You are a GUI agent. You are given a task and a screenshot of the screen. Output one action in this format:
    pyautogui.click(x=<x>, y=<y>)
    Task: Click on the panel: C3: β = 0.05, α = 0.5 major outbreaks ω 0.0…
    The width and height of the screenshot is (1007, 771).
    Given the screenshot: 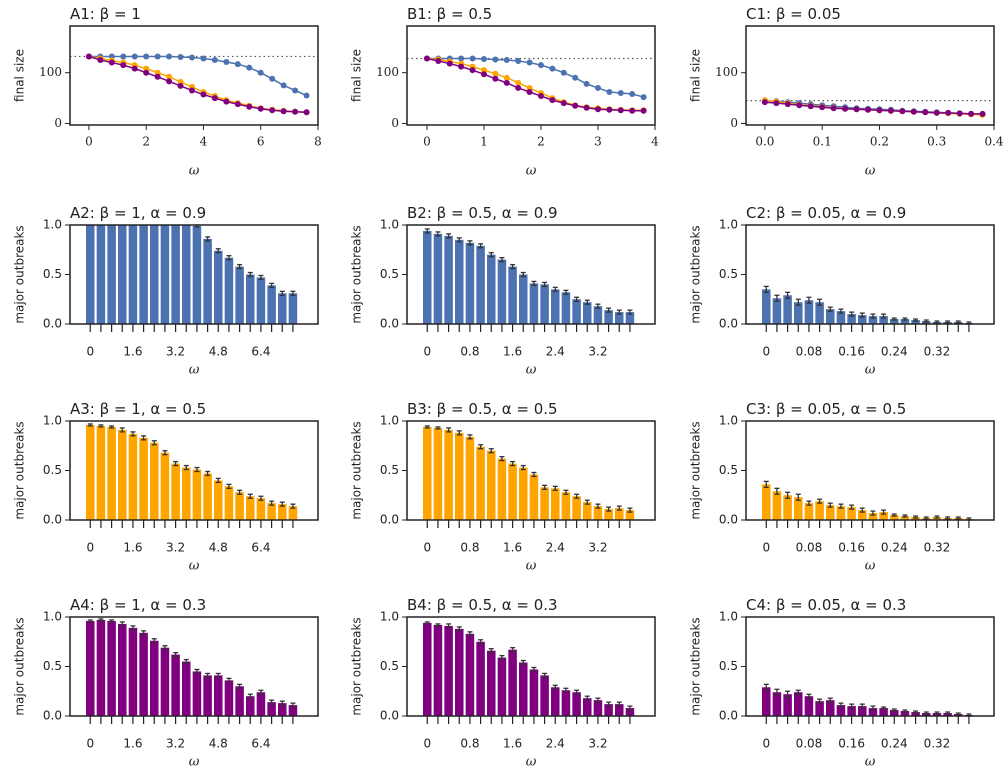 What is the action you would take?
    pyautogui.click(x=842, y=487)
    